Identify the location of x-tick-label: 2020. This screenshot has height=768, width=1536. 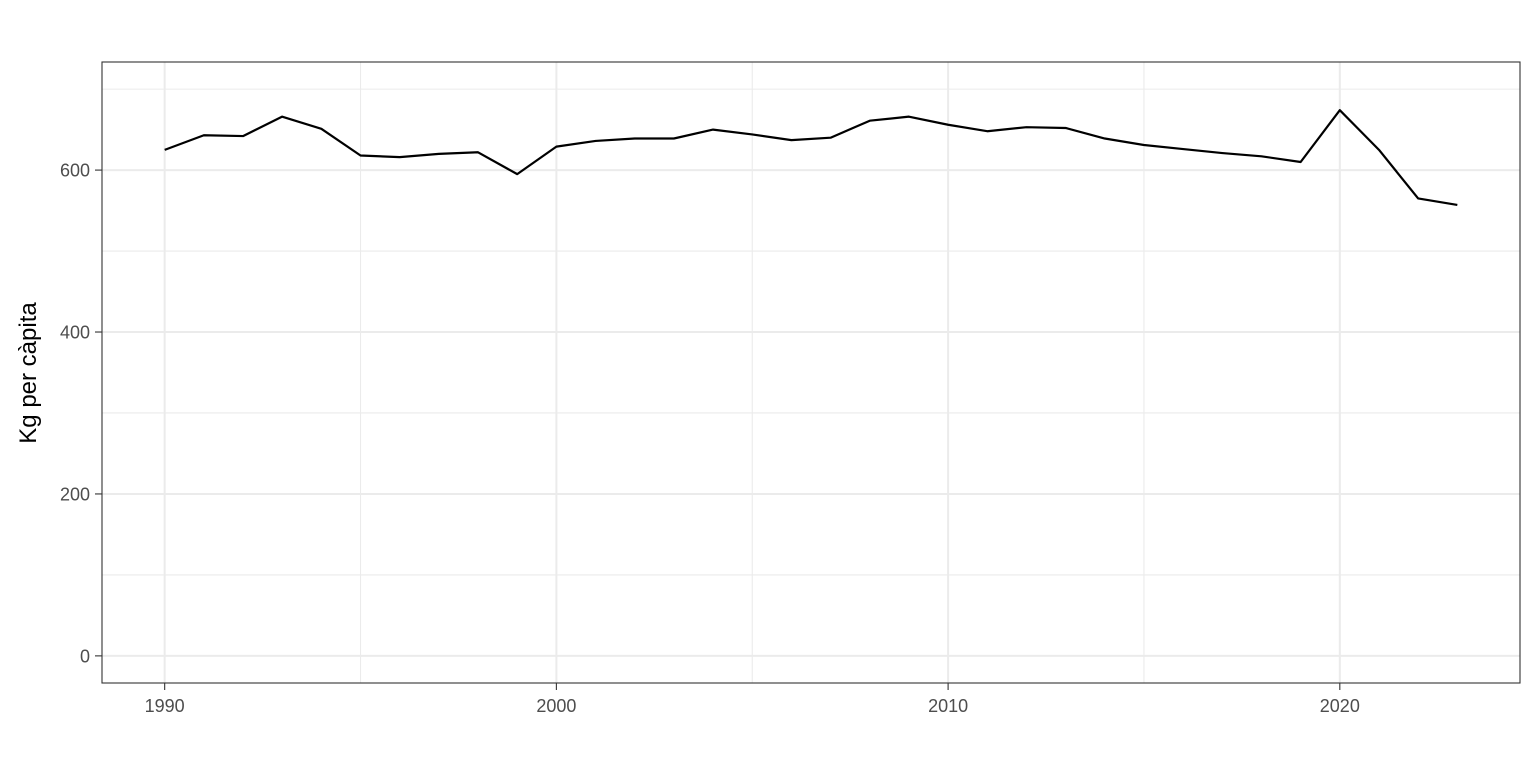
(1340, 706).